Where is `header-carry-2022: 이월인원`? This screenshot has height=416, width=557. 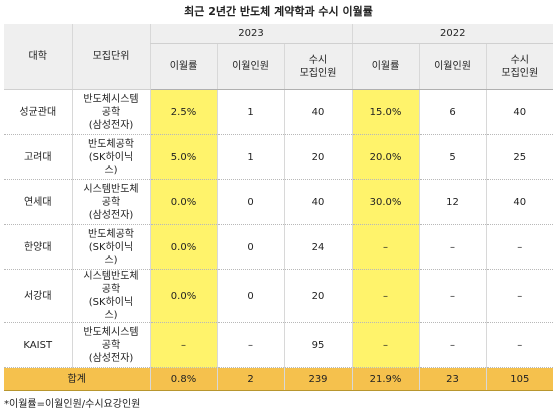
header-carry-2022: 이월인원 is located at coordinates (452, 66).